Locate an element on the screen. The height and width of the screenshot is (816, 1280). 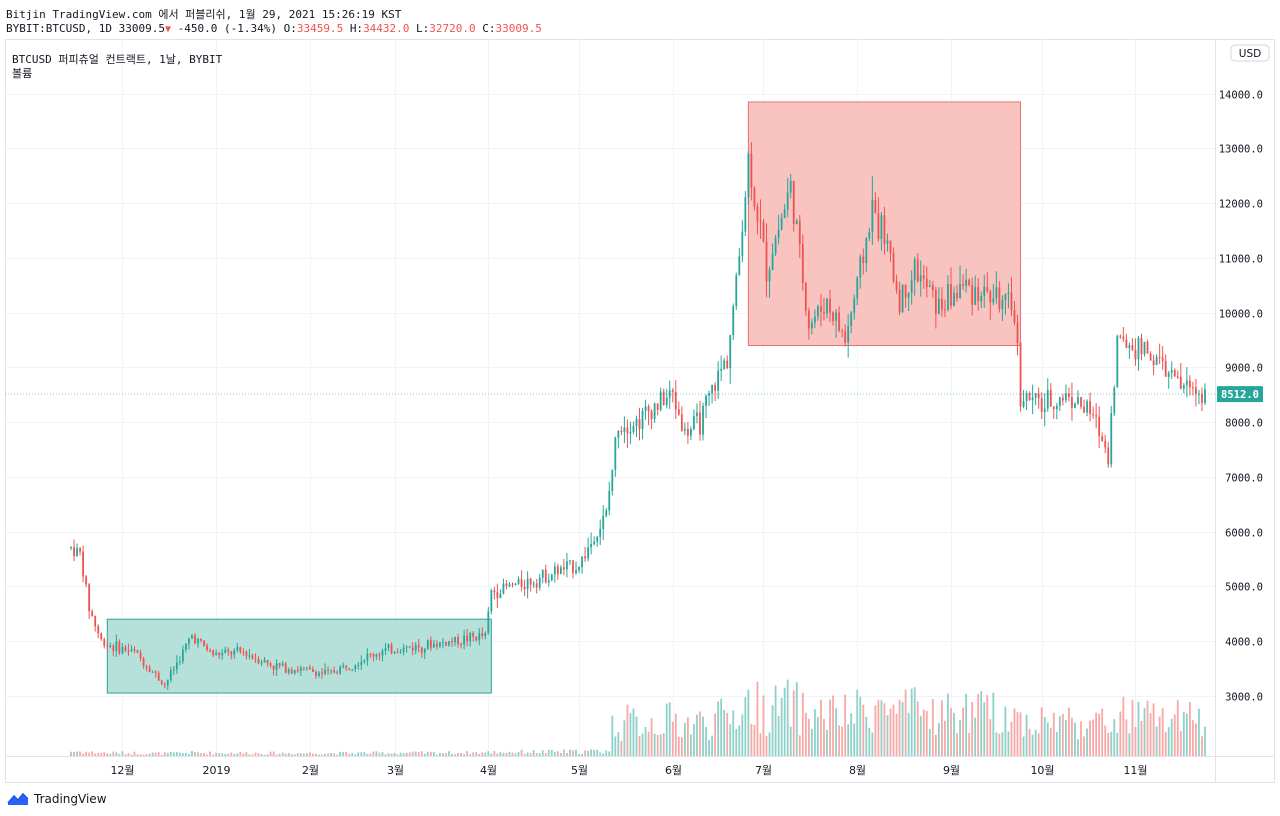
currency-button is located at coordinates (1250, 53).